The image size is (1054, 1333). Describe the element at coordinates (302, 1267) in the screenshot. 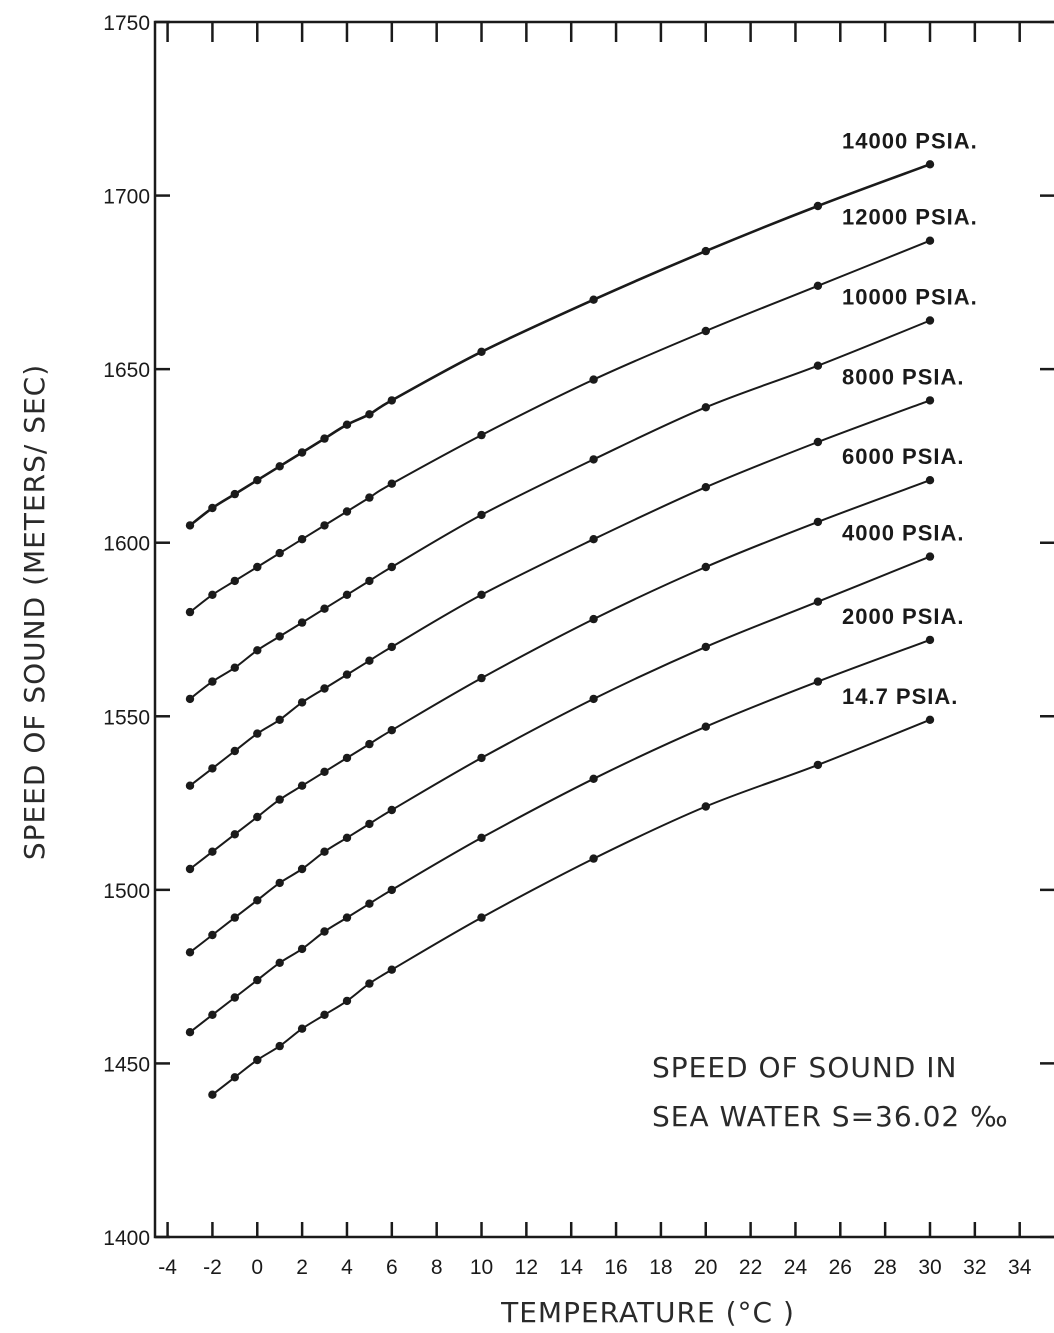

I see `x-tick-label: 2` at that location.